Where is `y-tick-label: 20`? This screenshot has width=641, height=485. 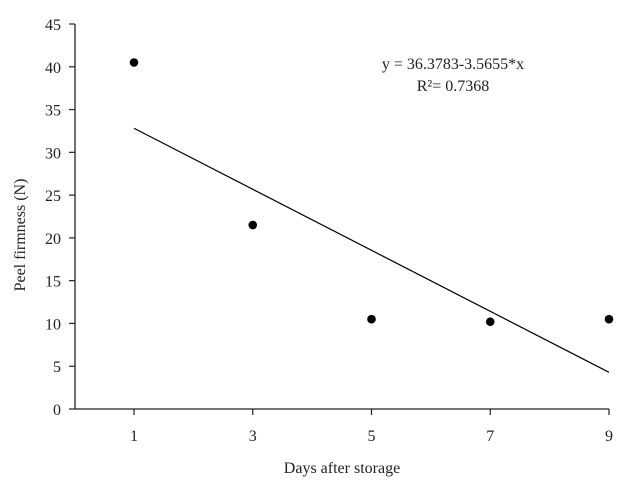
y-tick-label: 20 is located at coordinates (53, 239).